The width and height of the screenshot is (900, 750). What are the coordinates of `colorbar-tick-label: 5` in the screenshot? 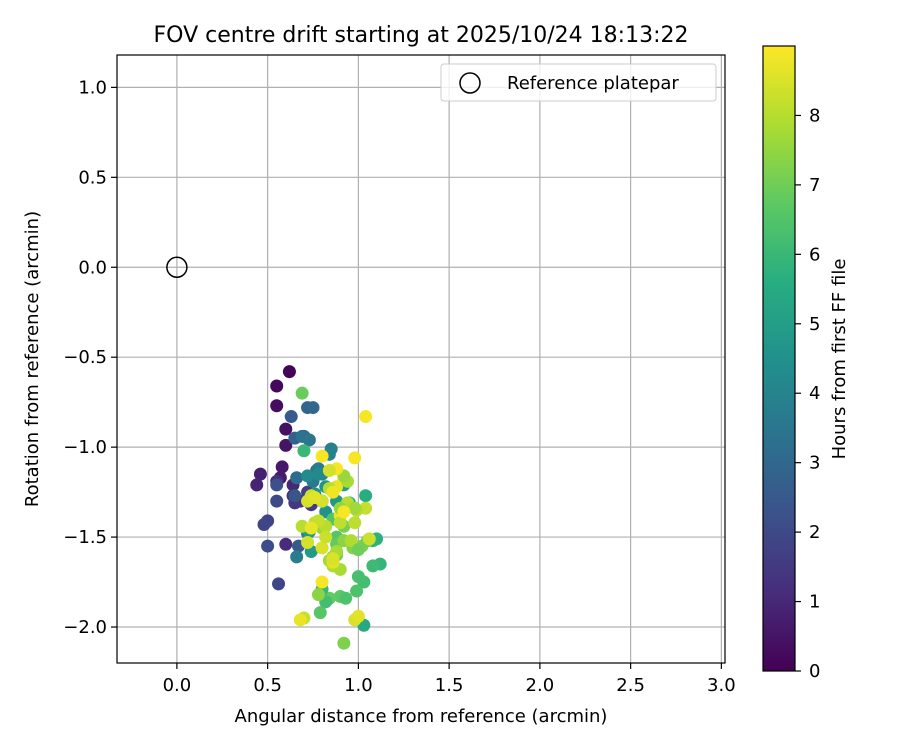 It's located at (814, 324).